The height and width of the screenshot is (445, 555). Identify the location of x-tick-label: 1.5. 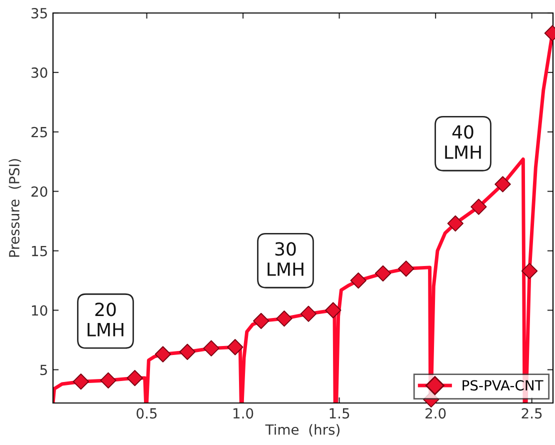
(340, 413).